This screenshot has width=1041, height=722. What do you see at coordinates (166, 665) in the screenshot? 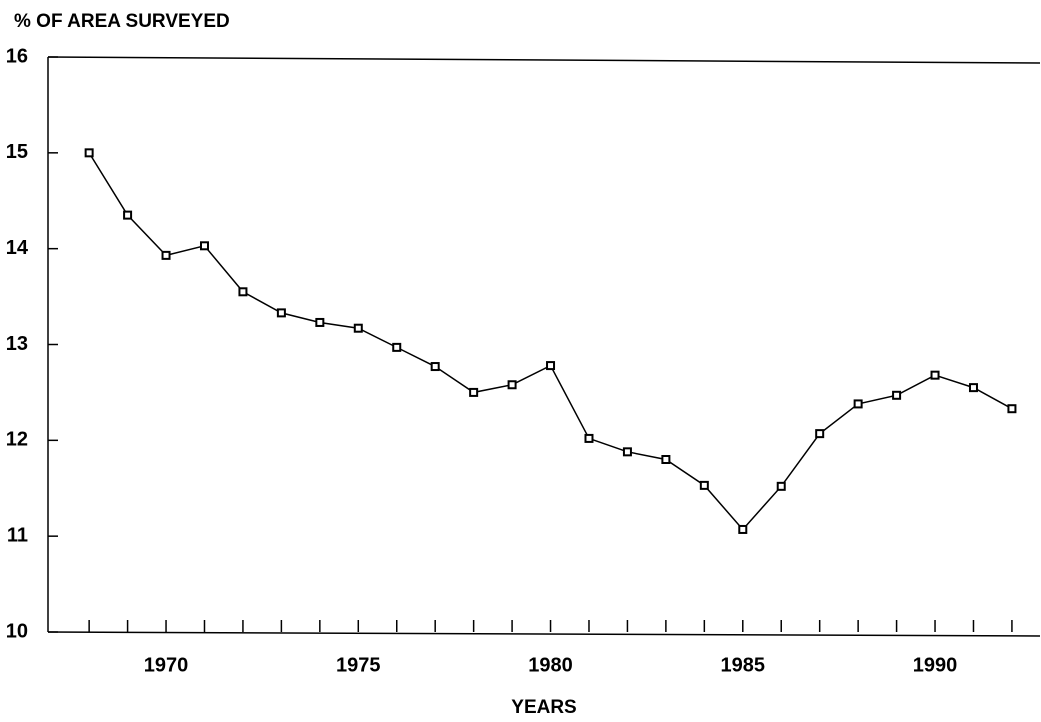
I see `x-tick-label: 1970` at bounding box center [166, 665].